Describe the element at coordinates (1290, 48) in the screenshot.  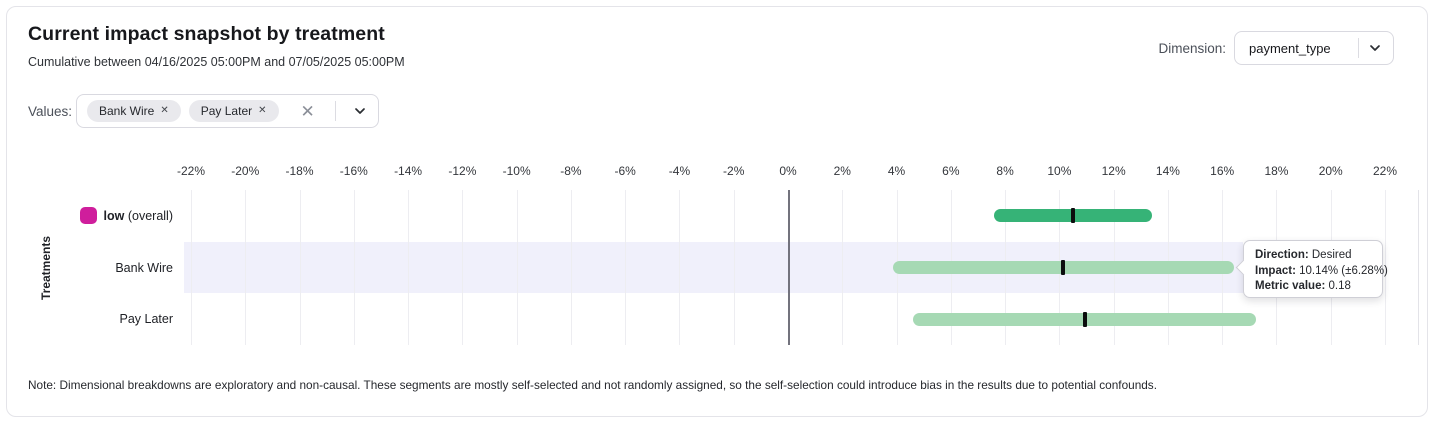
I see `dimension-selected-value: payment_type` at that location.